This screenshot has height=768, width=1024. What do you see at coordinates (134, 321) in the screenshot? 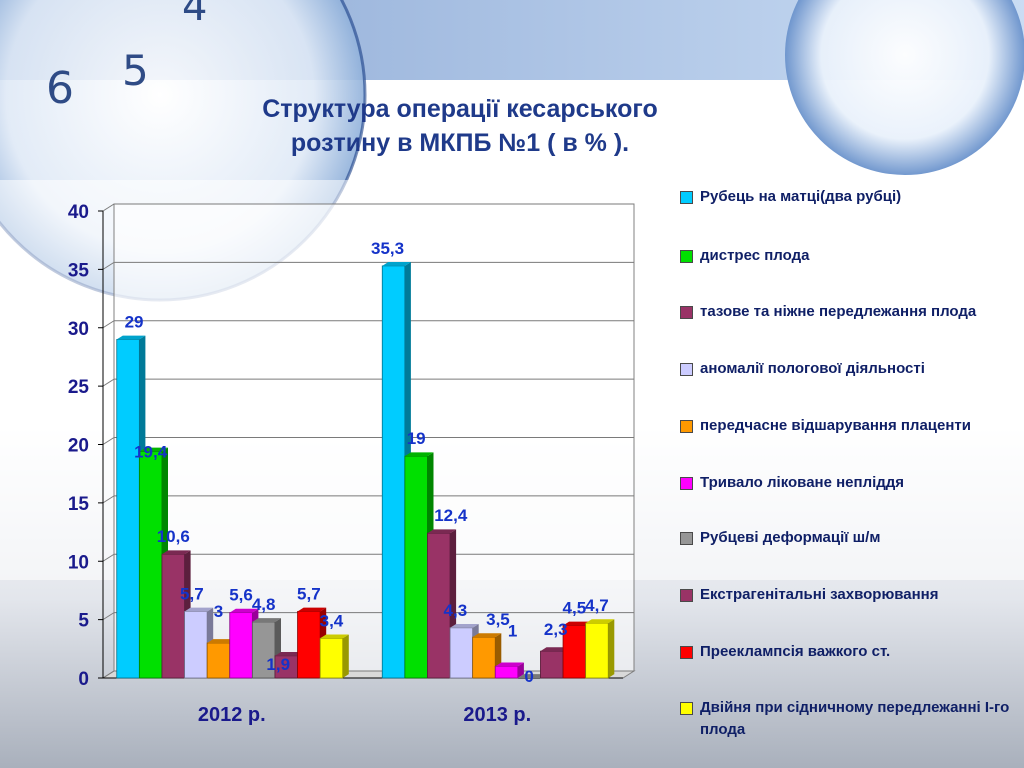
I see `data-label: 29` at bounding box center [134, 321].